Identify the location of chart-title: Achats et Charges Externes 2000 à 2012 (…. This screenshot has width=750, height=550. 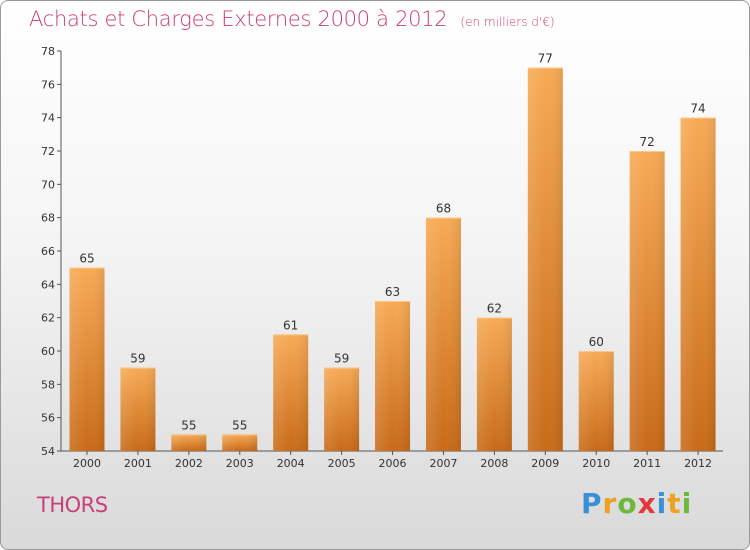
(292, 19).